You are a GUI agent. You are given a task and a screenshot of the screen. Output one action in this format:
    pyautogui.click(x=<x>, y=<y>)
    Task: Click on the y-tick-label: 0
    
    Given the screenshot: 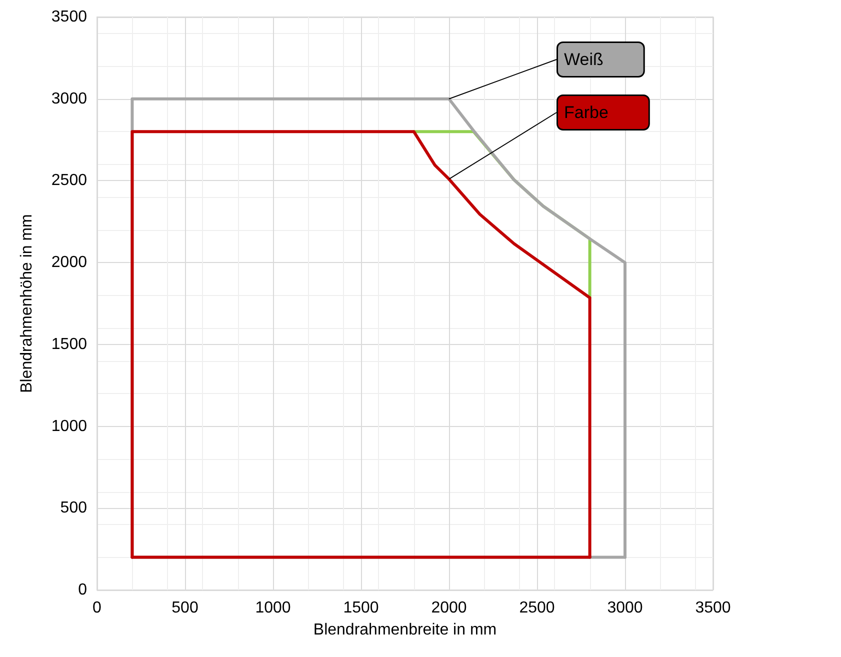 What is the action you would take?
    pyautogui.click(x=83, y=590)
    